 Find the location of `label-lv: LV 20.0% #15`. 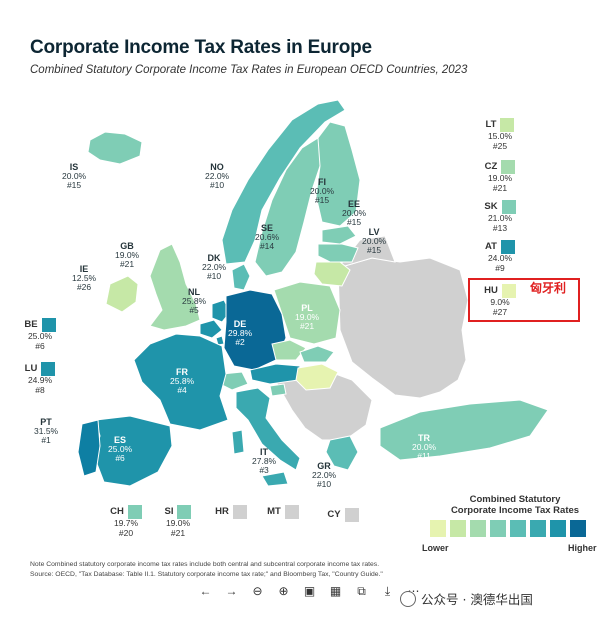

label-lv: LV 20.0% #15 is located at coordinates (374, 241).